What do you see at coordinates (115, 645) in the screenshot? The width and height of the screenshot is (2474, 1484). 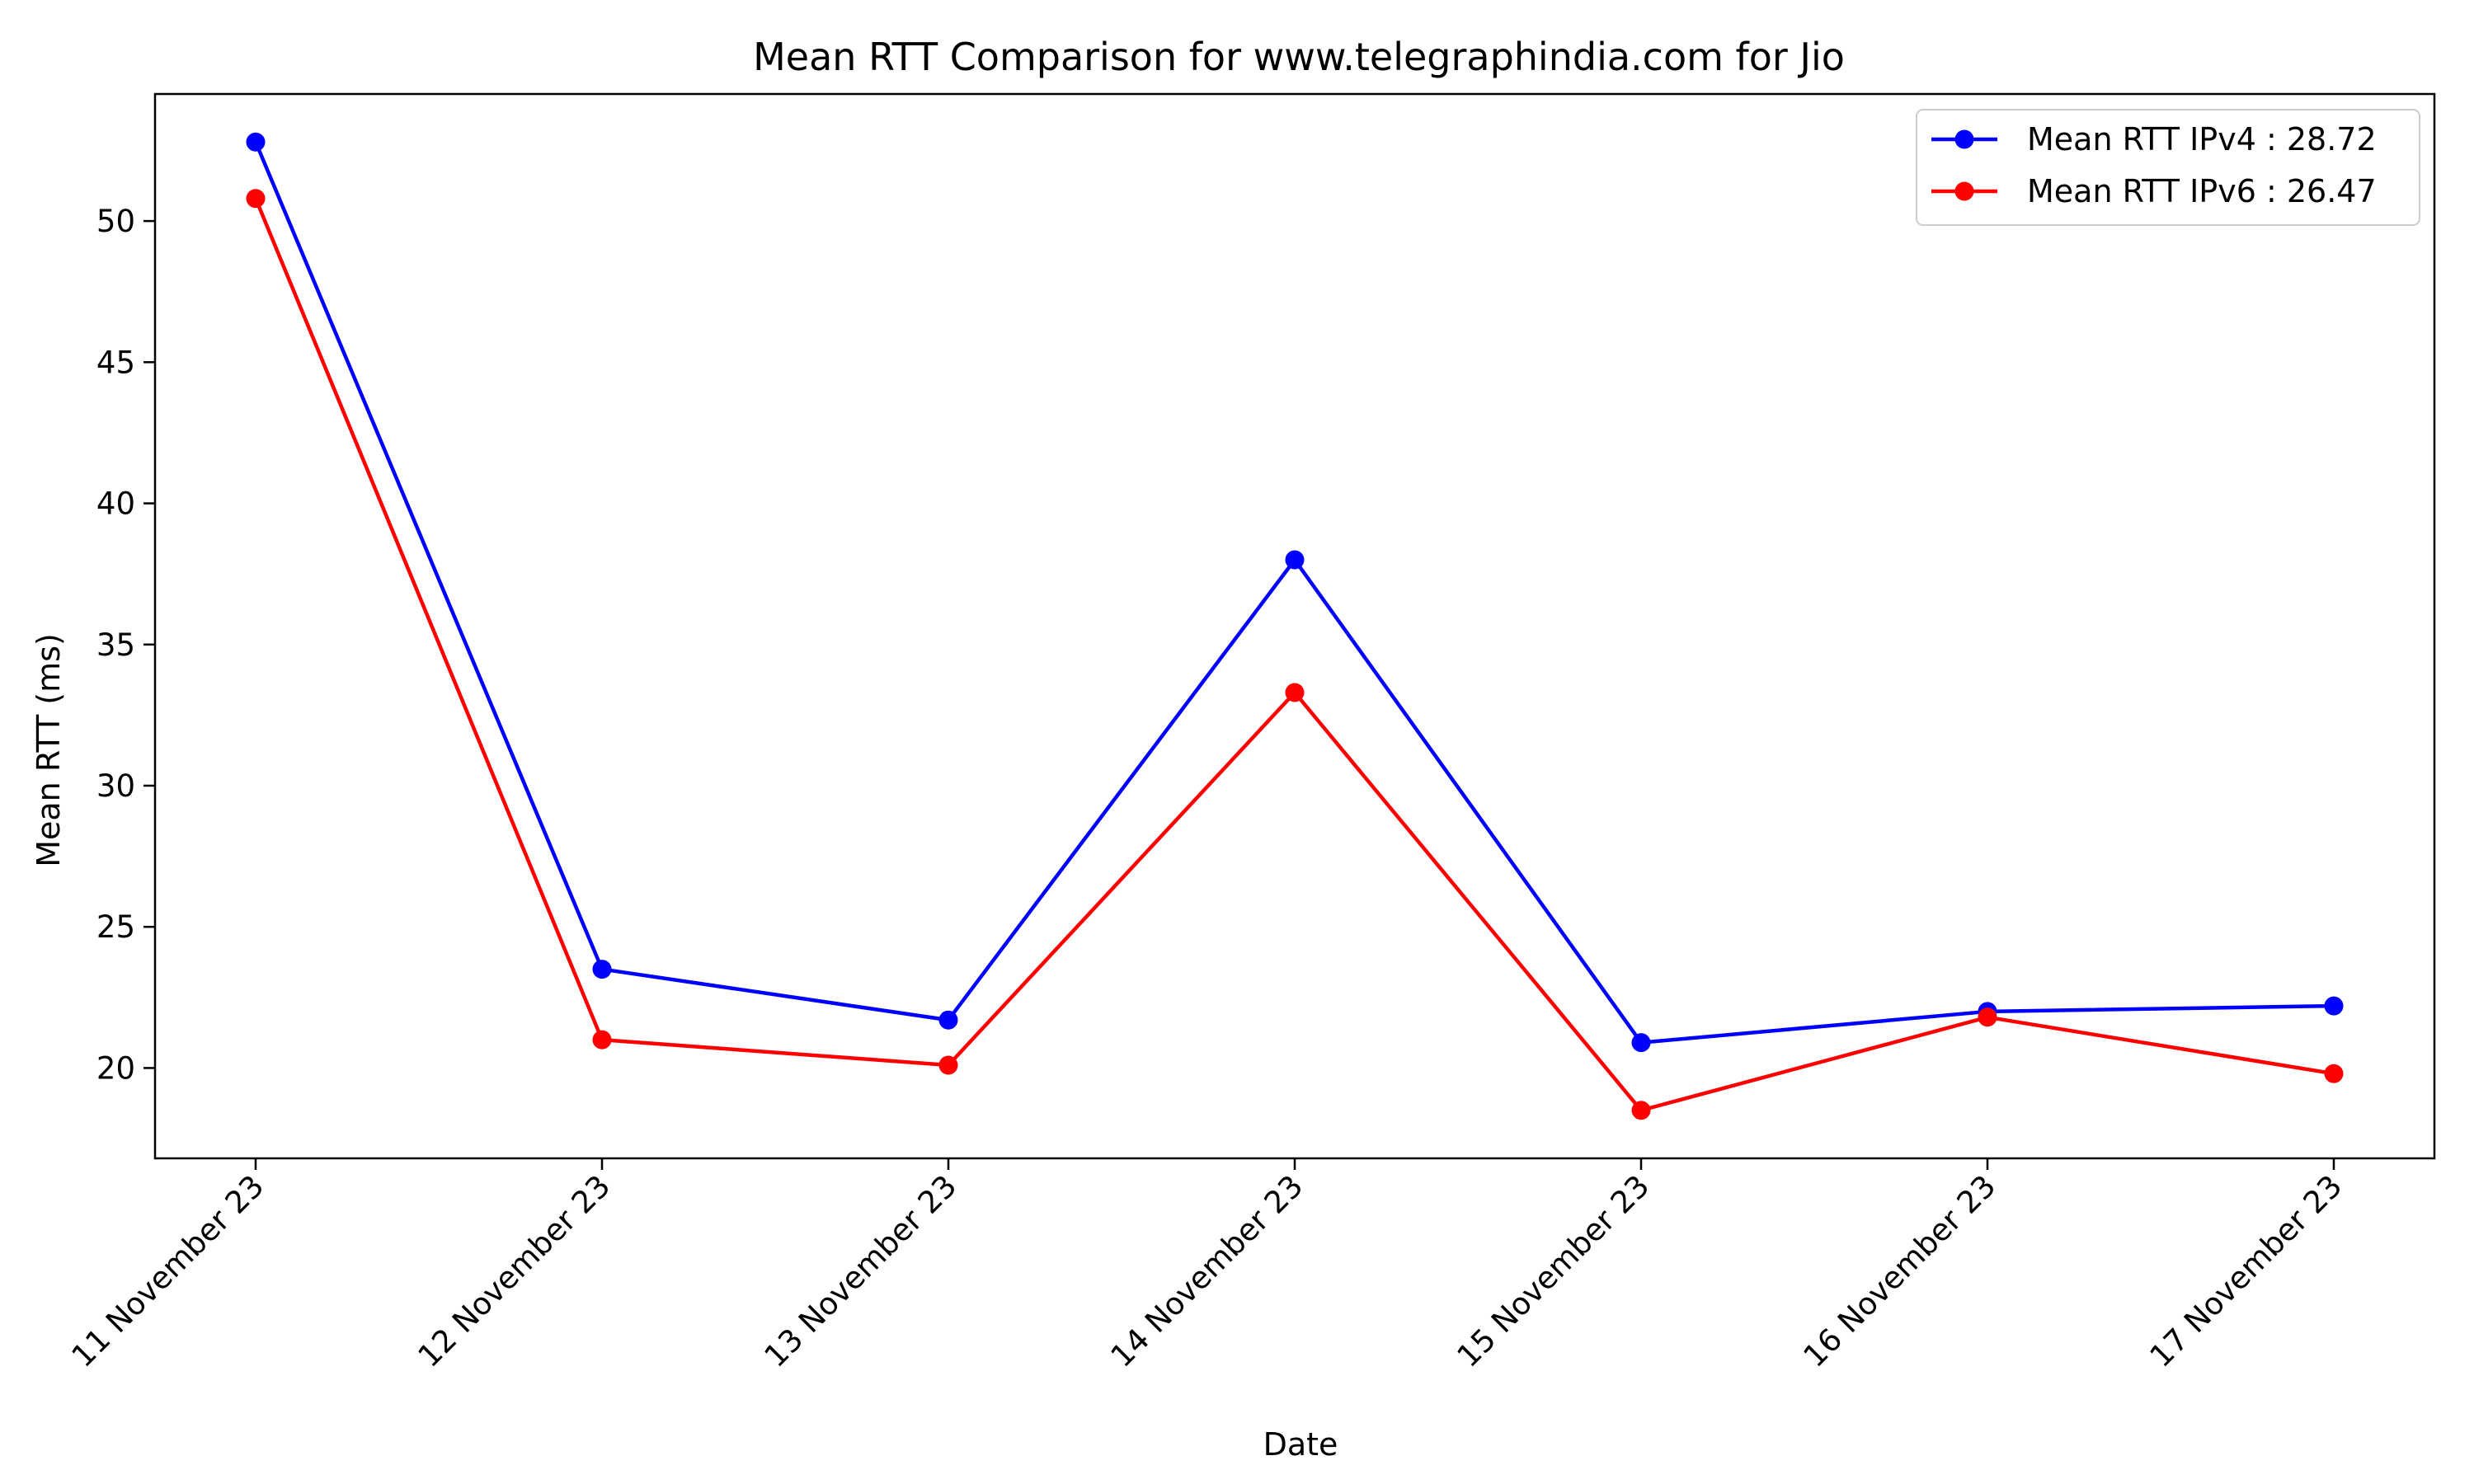 I see `y-tick-label-3: 35` at bounding box center [115, 645].